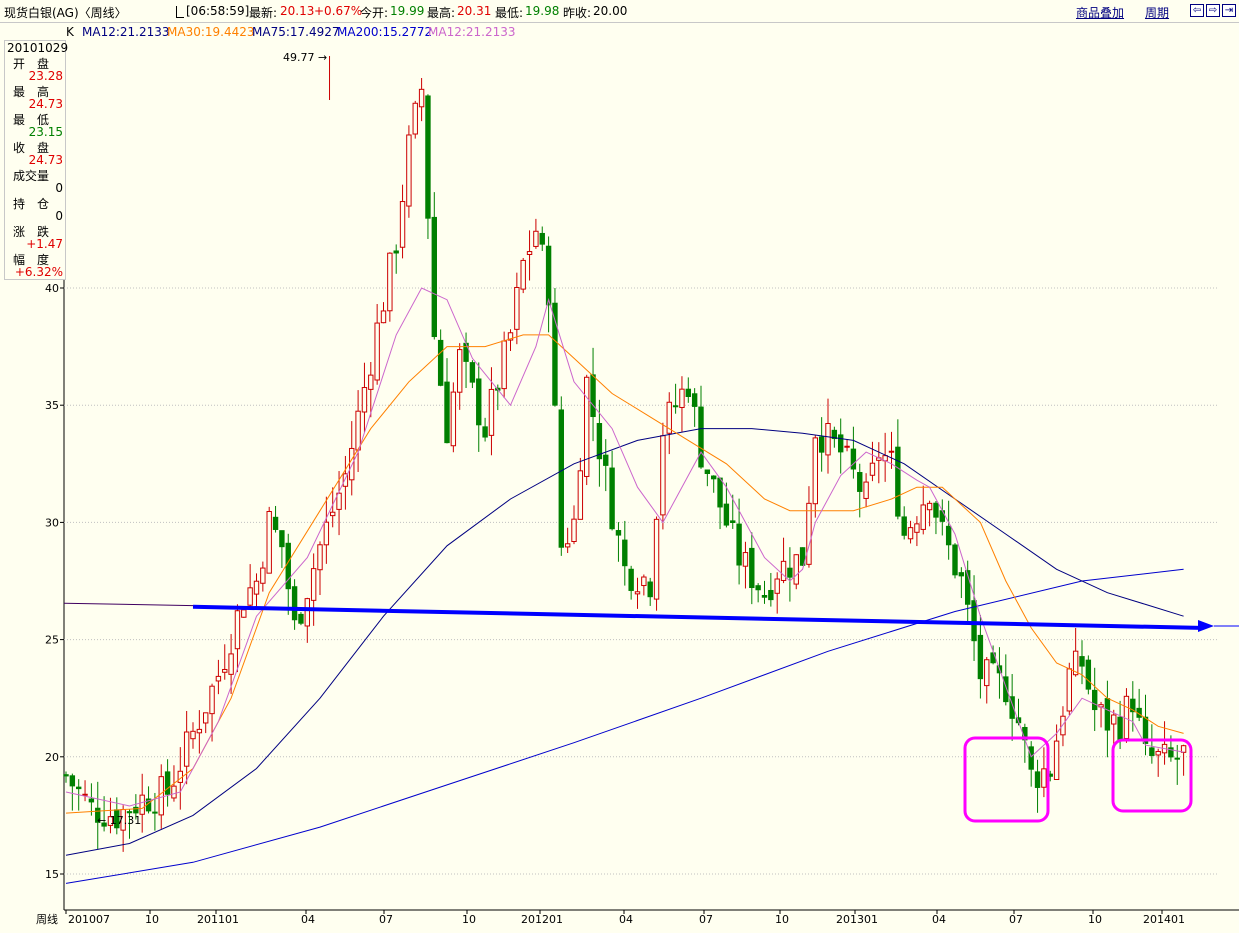  Describe the element at coordinates (47, 919) in the screenshot. I see `period-label: 周线` at that location.